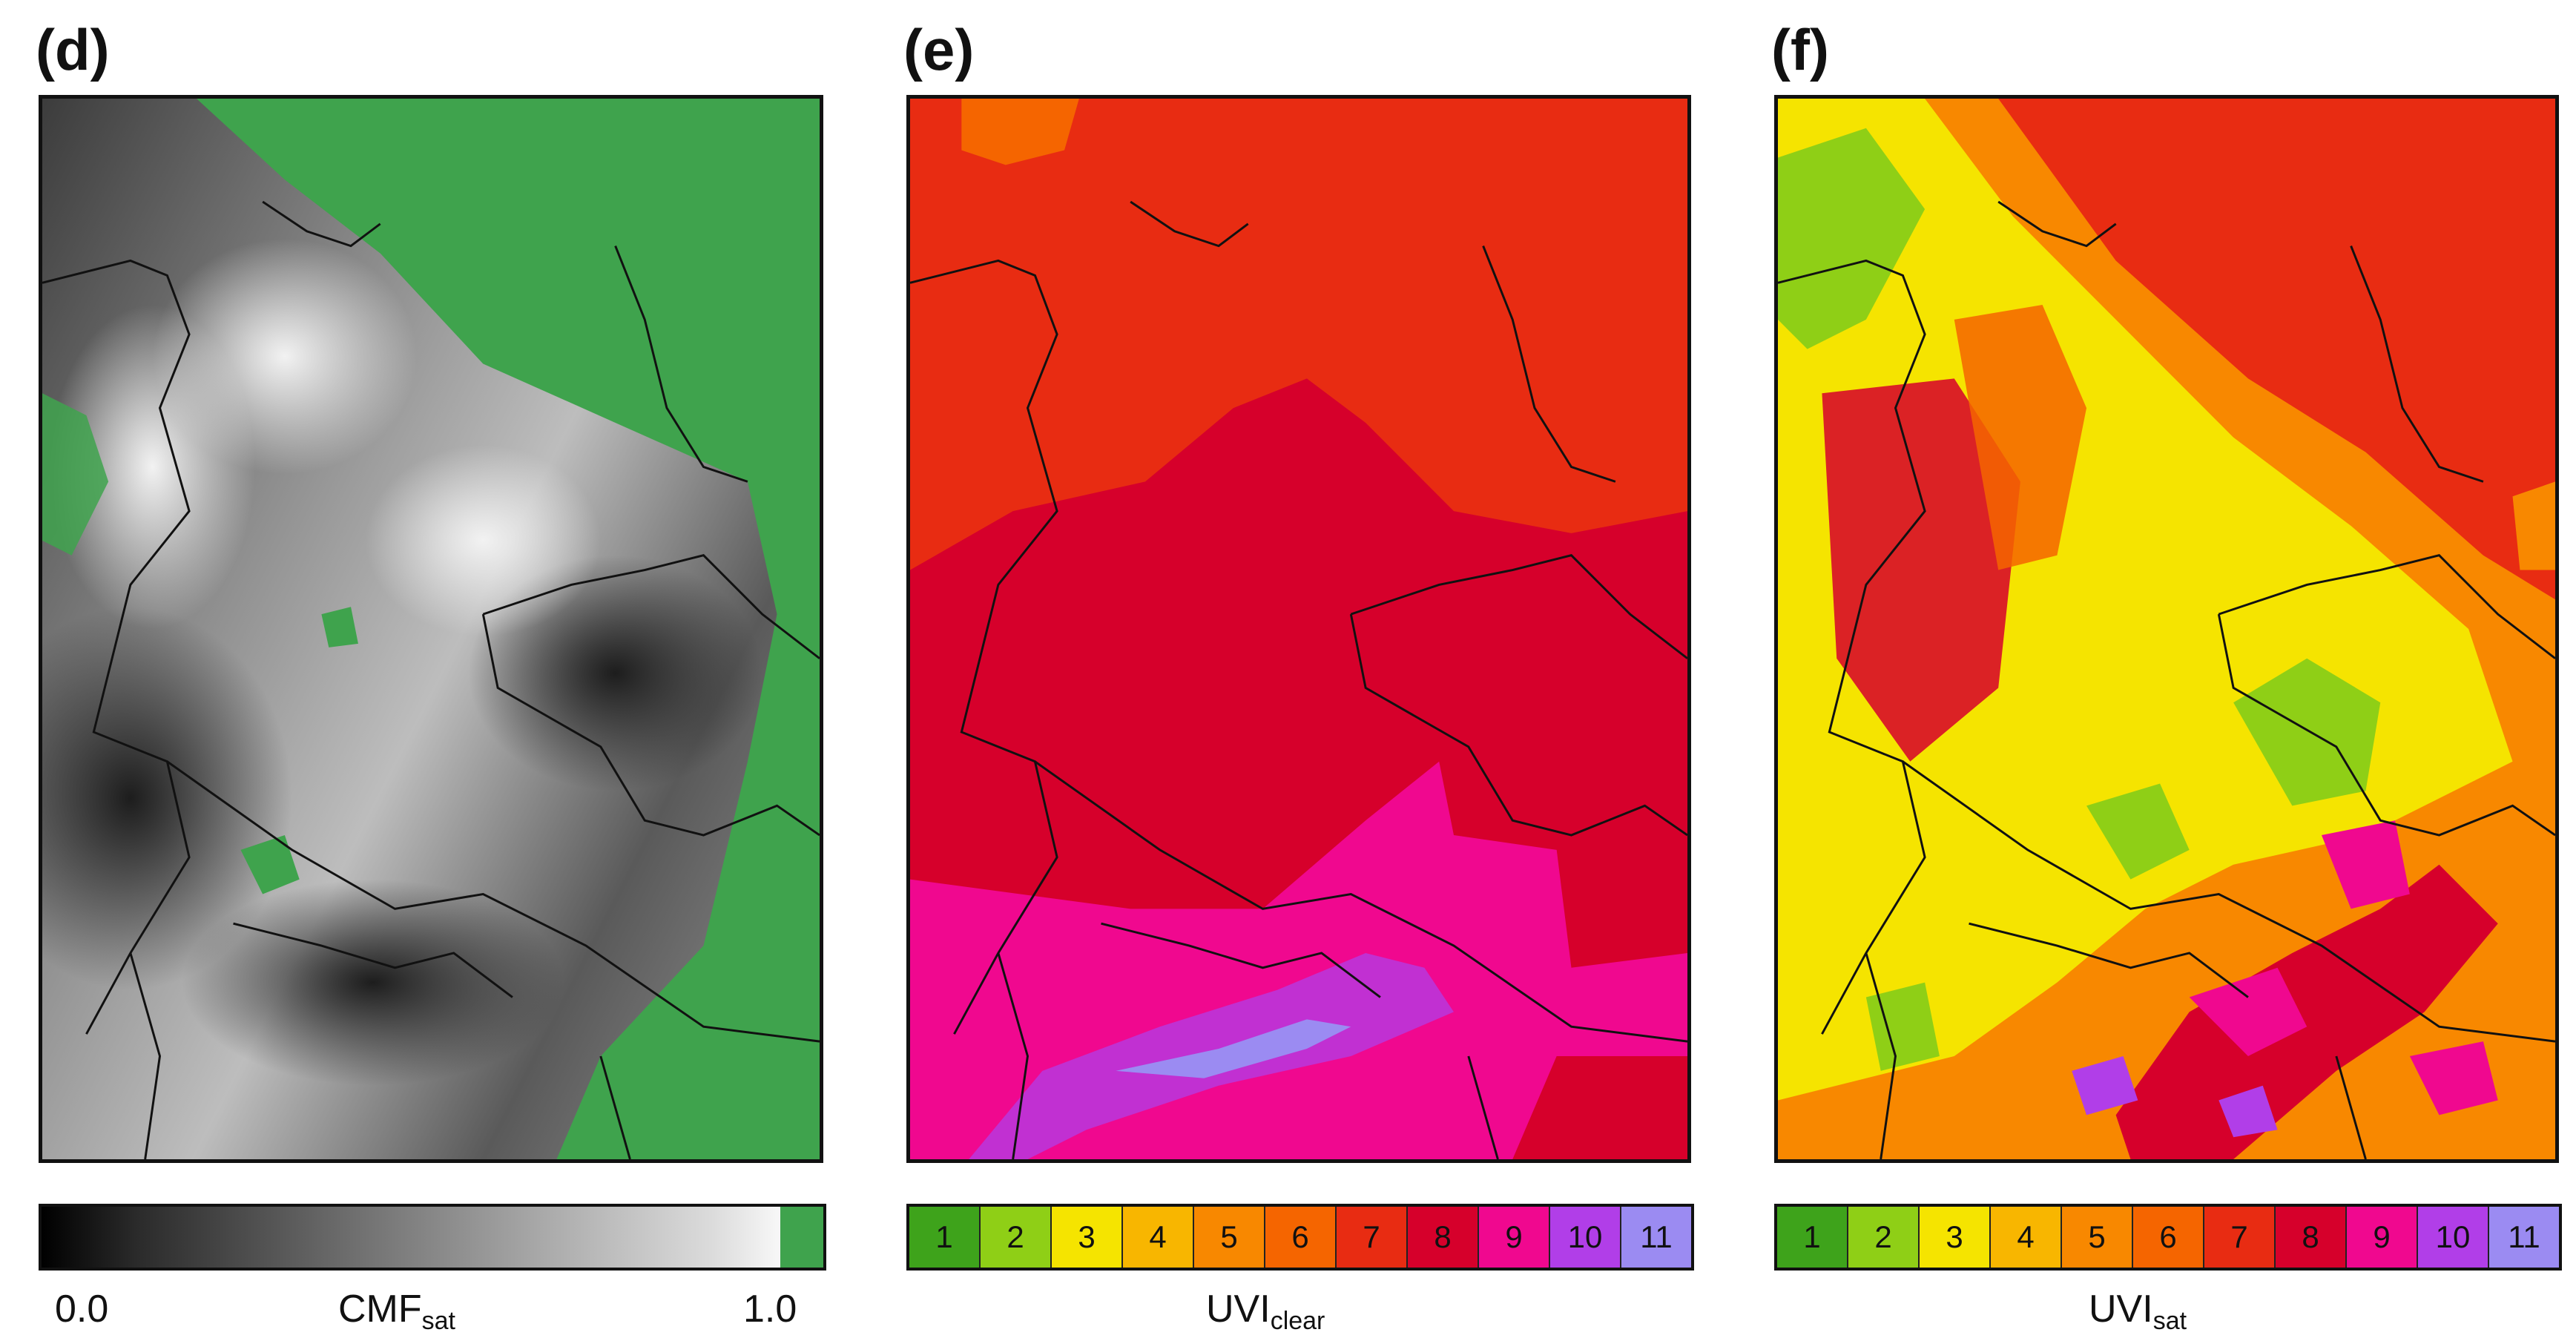 This screenshot has width=2576, height=1338. Describe the element at coordinates (939, 49) in the screenshot. I see `panel-label: (e)` at that location.